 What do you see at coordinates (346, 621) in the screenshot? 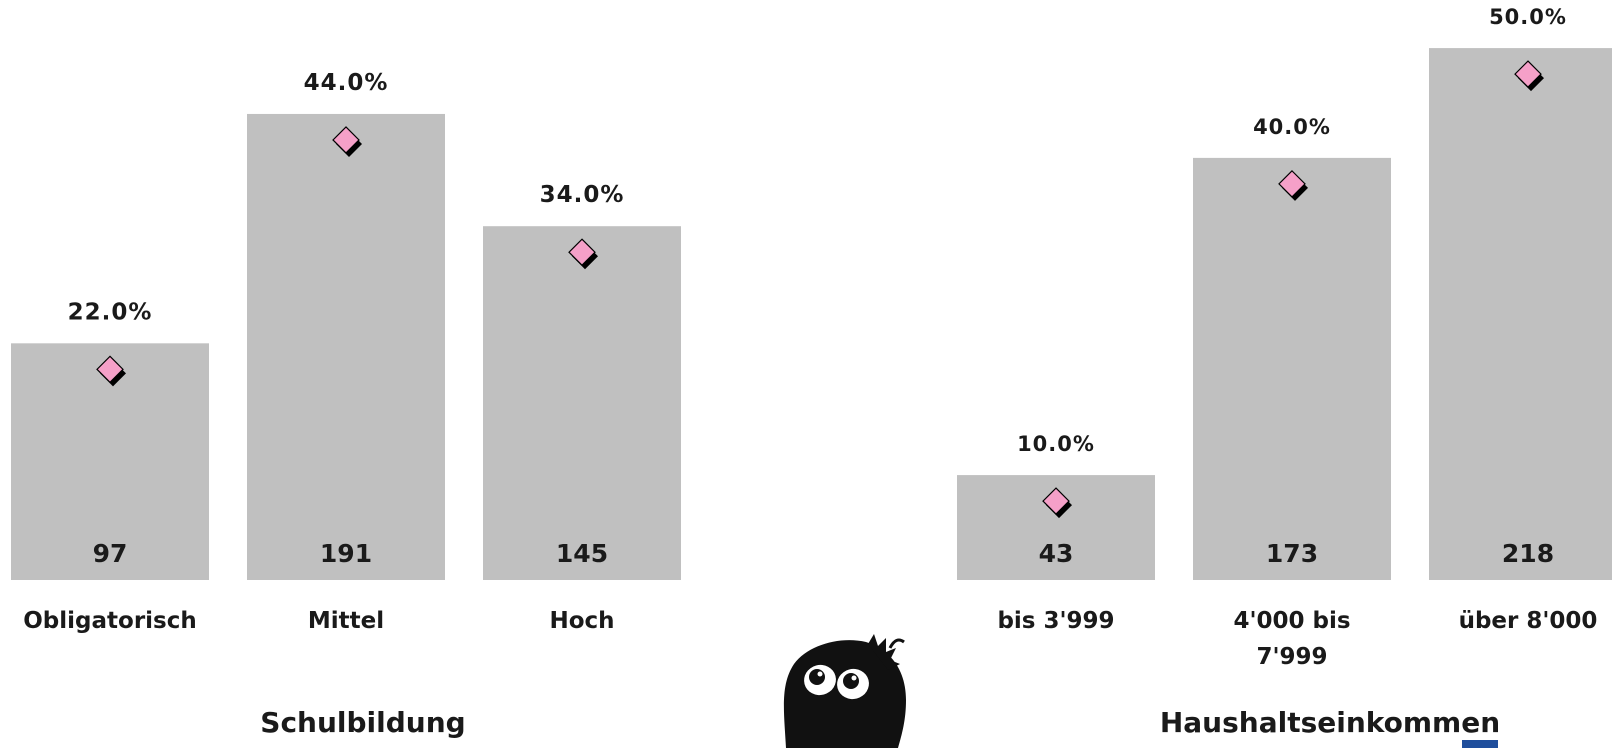
I see `category-label: Mittel` at bounding box center [346, 621].